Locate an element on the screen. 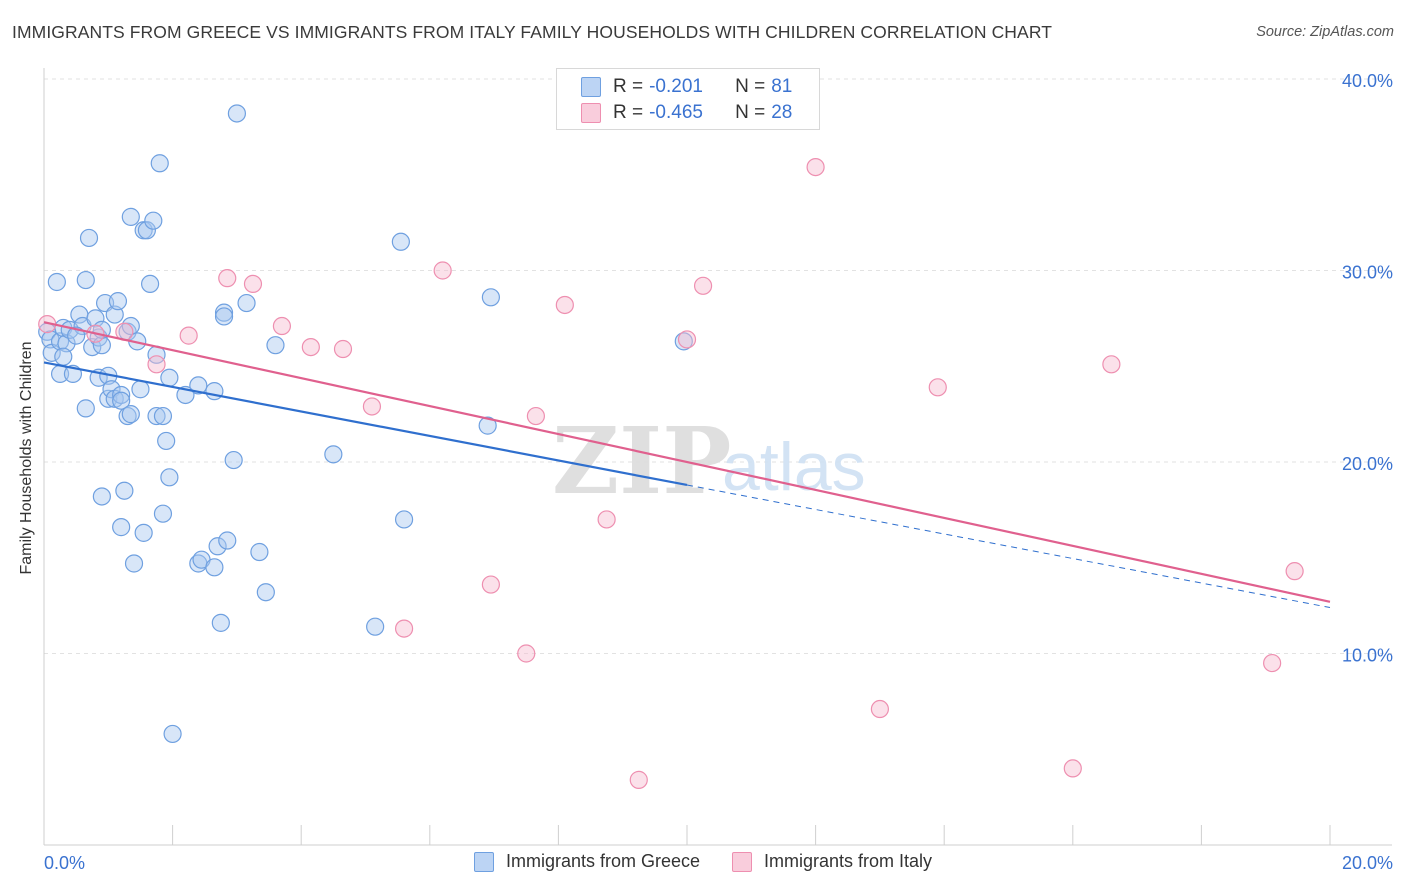 The width and height of the screenshot is (1406, 892). greece-legend-label: Immigrants from Greece is located at coordinates (602, 861).